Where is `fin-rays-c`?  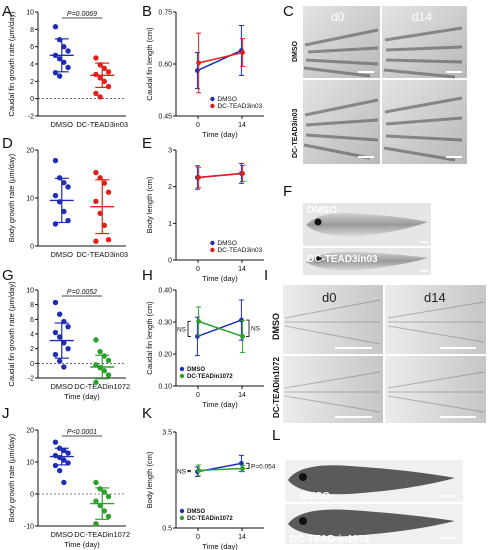
fin-rays-c is located at coordinates (383, 94).